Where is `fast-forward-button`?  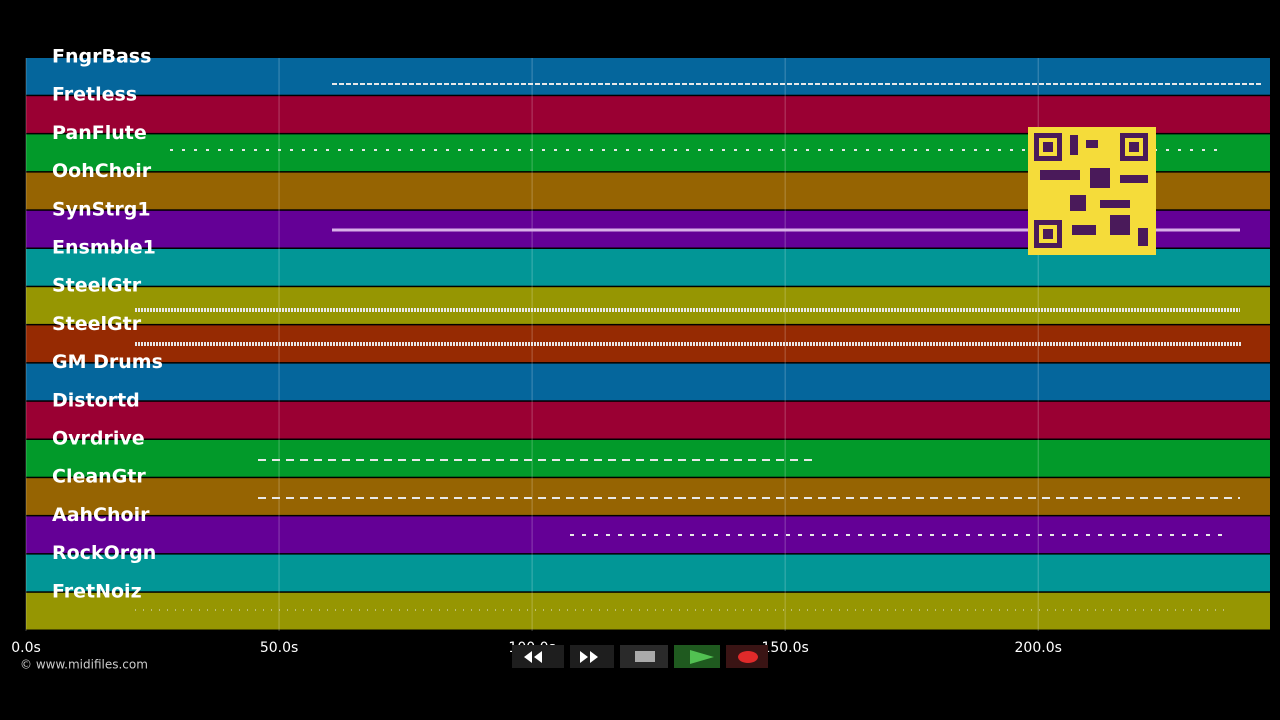 fast-forward-button is located at coordinates (592, 656).